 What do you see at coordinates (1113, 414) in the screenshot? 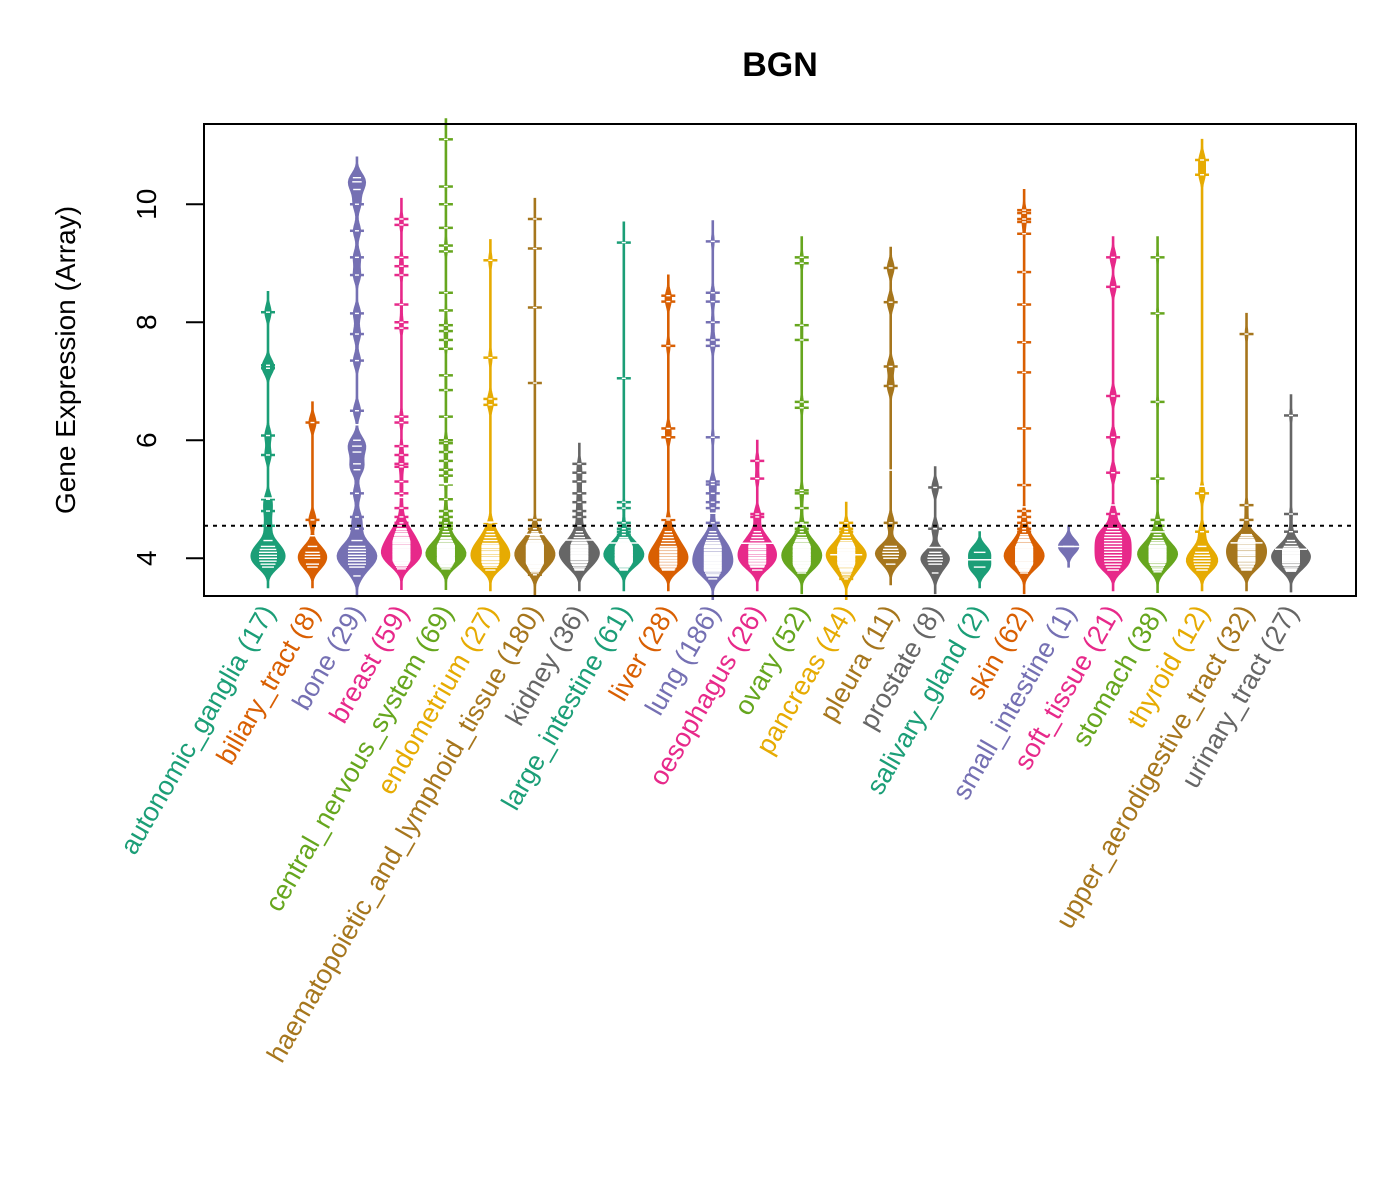
I see `bean-soft_tissue` at bounding box center [1113, 414].